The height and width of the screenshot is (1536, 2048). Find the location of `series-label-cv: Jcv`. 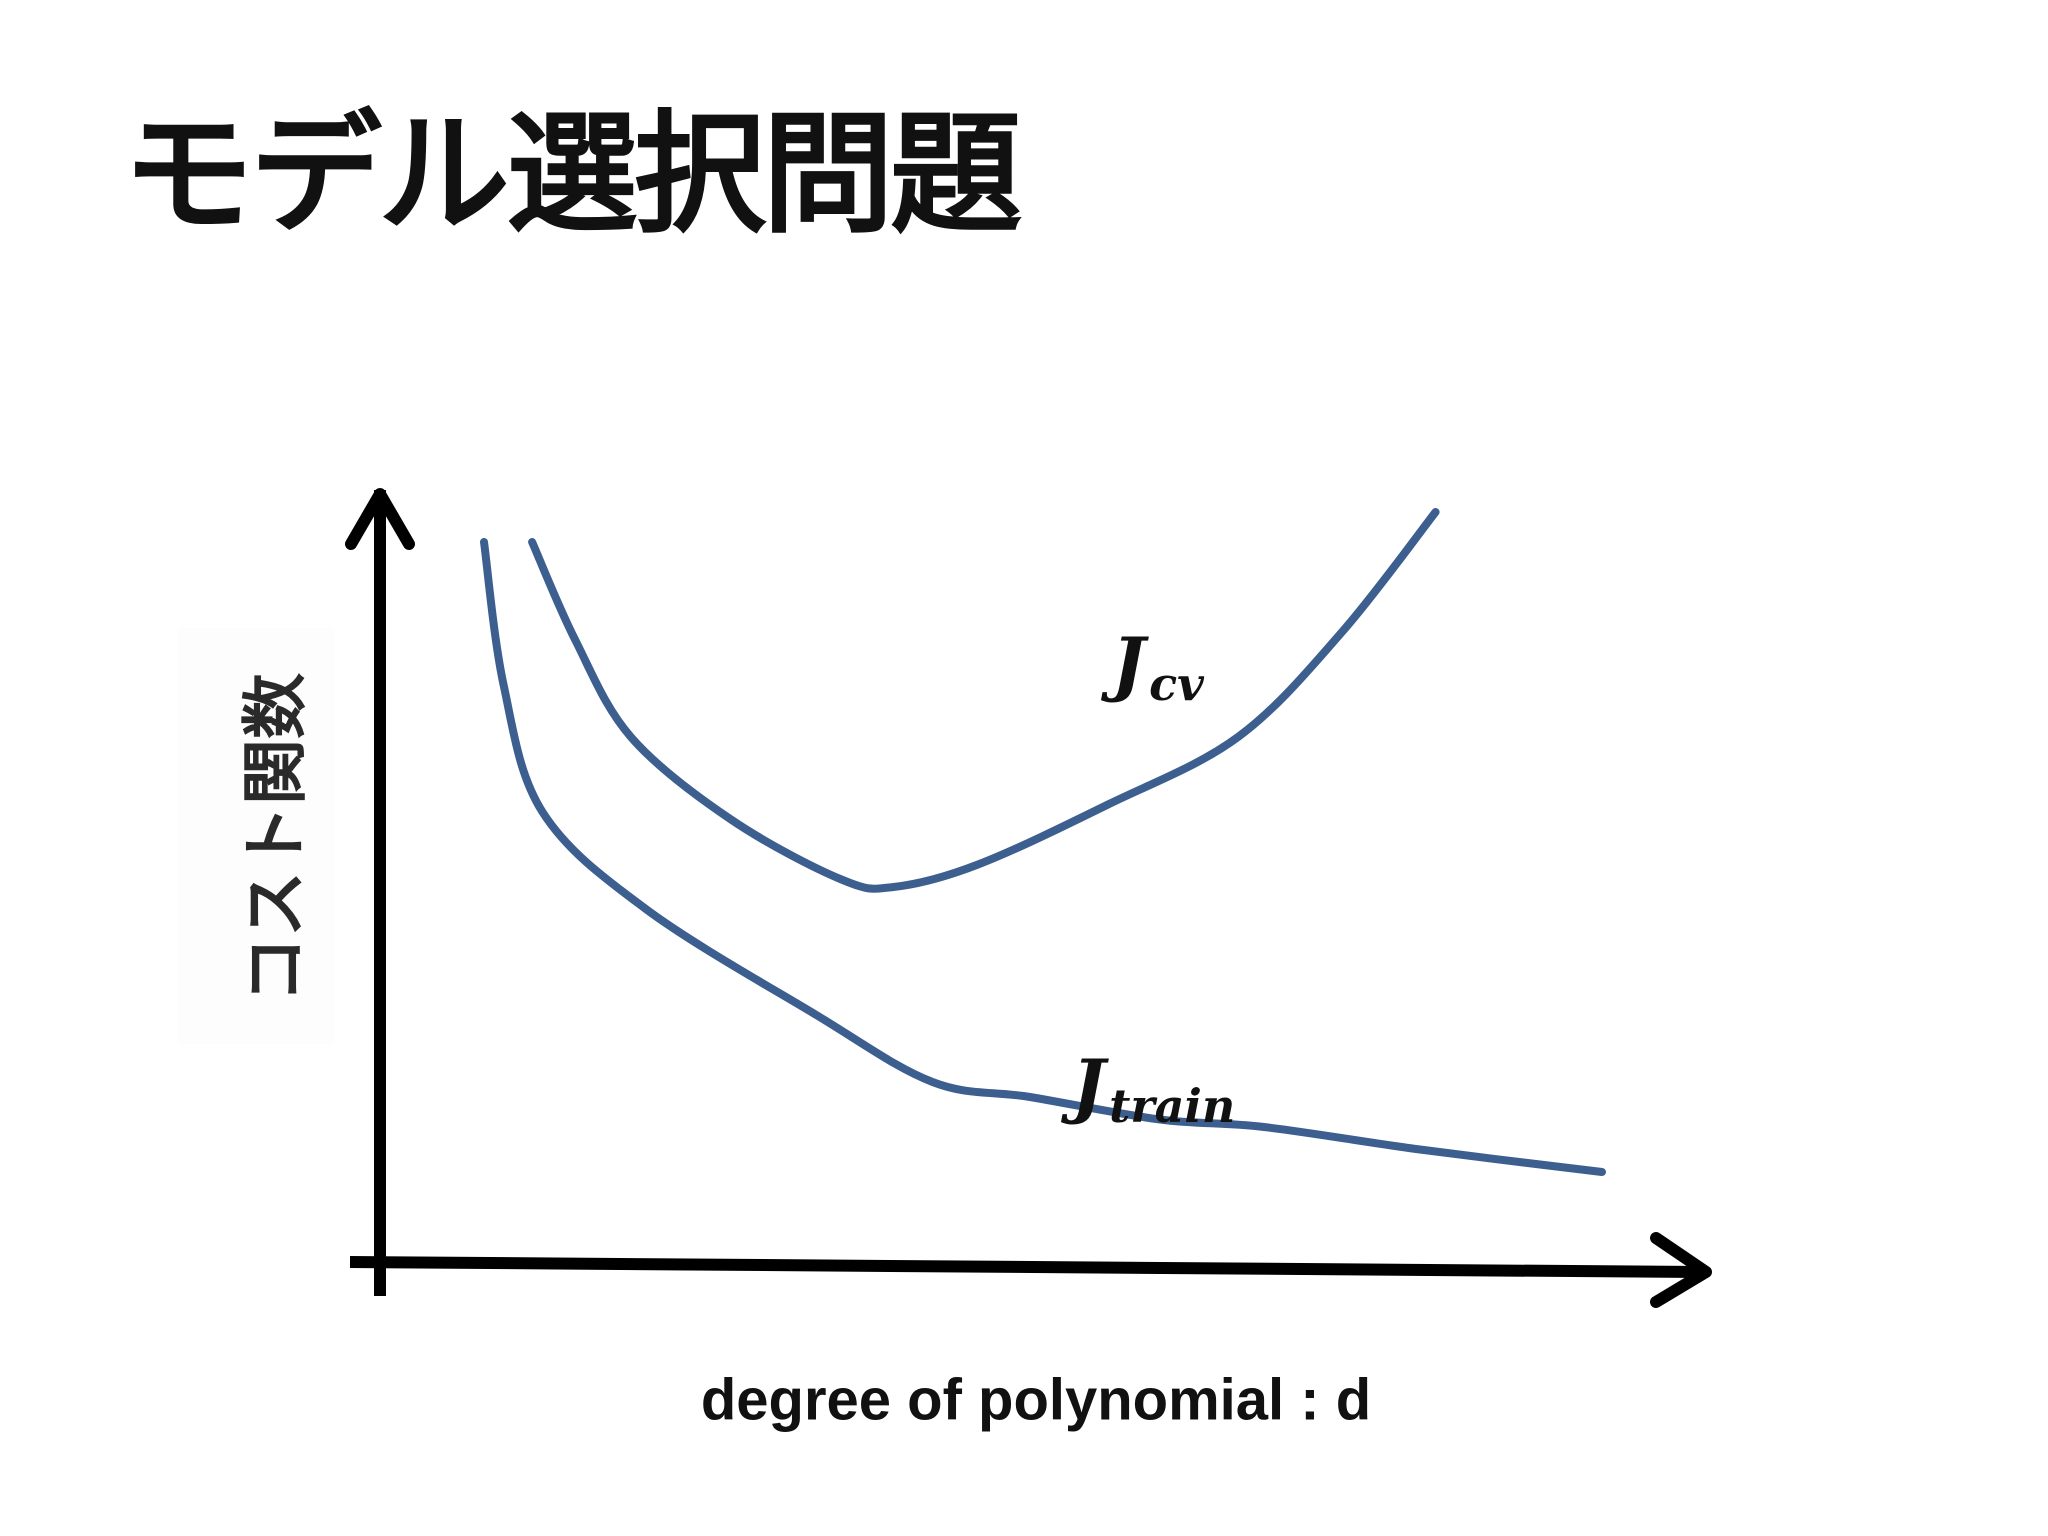

series-label-cv: Jcv is located at coordinates (1153, 666).